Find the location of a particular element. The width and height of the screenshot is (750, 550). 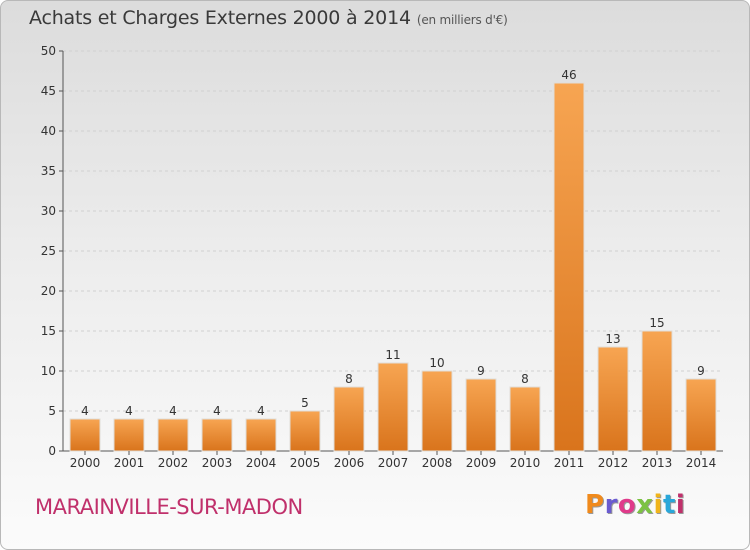

bar-2010 is located at coordinates (525, 419).